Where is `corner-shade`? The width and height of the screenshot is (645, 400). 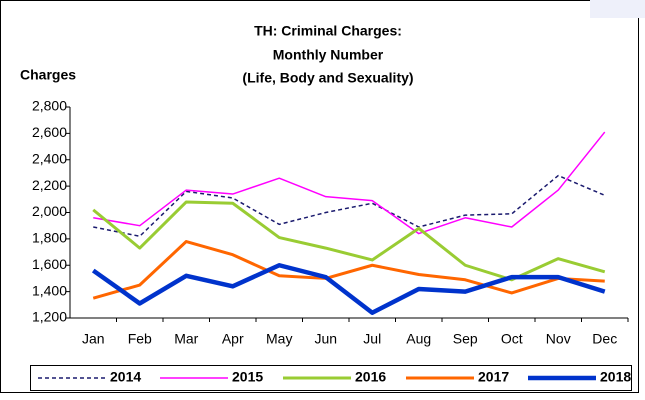 corner-shade is located at coordinates (617, 9).